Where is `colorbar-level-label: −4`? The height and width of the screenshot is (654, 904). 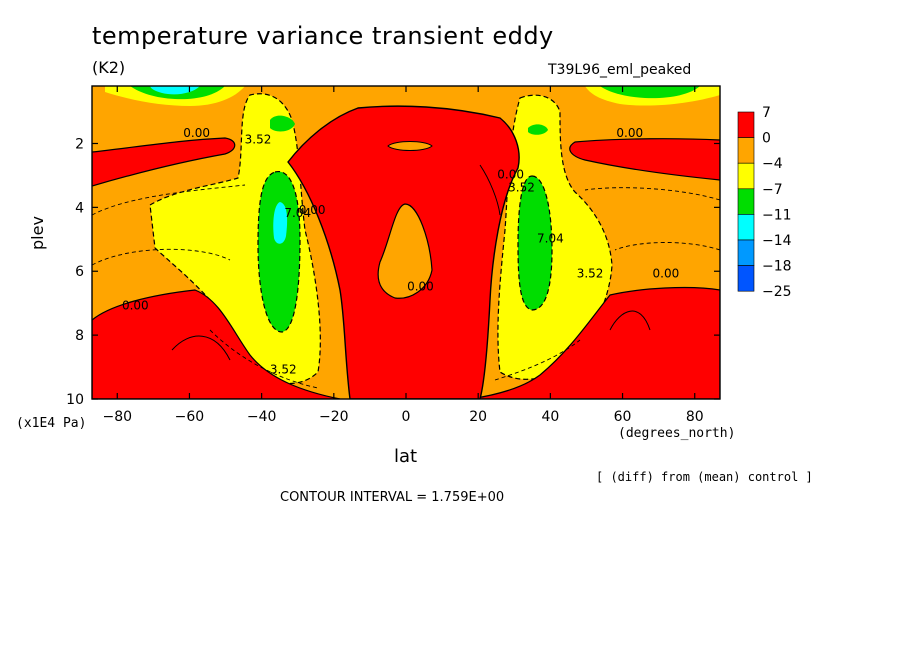
colorbar-level-label: −4 is located at coordinates (772, 164).